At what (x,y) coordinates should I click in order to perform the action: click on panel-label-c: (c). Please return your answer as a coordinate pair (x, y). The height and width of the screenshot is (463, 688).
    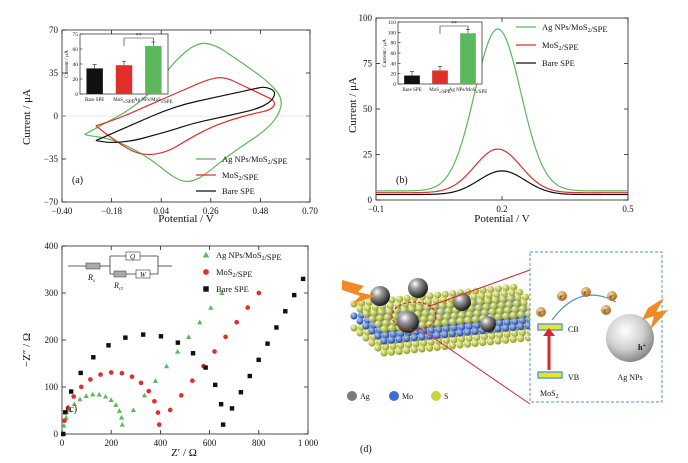
    Looking at the image, I should click on (71, 409).